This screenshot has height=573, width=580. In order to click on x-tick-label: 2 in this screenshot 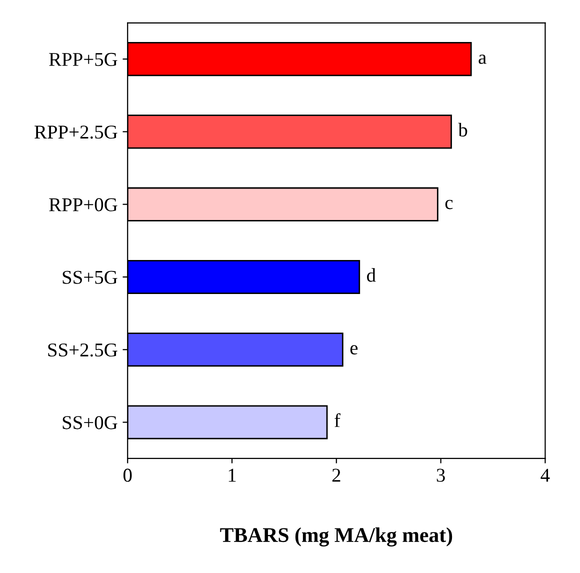, I will do `click(336, 475)`.